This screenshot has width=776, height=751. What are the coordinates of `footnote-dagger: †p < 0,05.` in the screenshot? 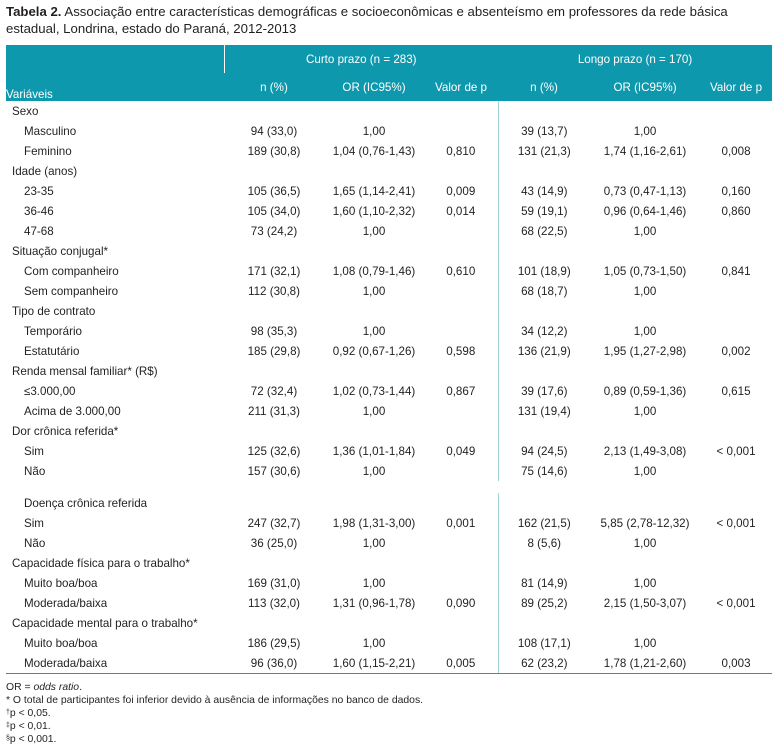 It's located at (28, 713).